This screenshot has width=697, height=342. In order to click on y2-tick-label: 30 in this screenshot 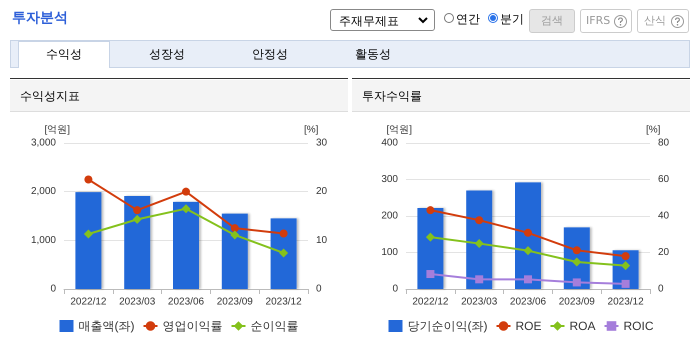, I will do `click(322, 143)`.